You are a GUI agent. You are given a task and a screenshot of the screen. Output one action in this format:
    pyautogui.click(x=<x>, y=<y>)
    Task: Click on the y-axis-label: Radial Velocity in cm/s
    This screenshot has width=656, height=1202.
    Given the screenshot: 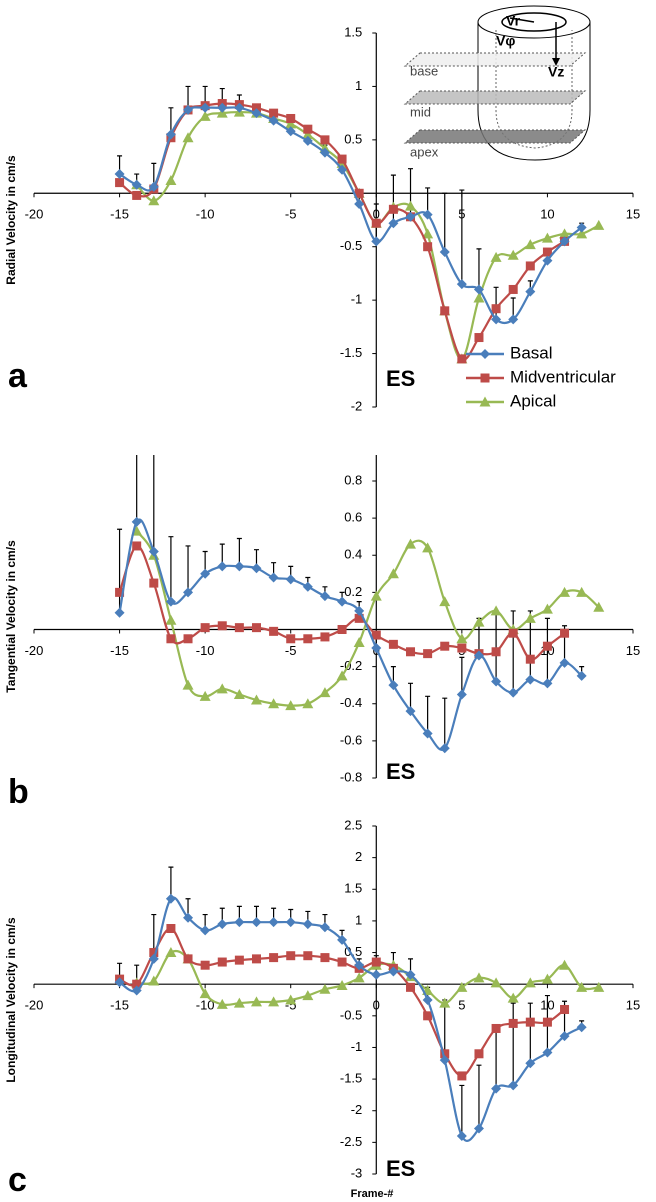 What is the action you would take?
    pyautogui.click(x=11, y=220)
    